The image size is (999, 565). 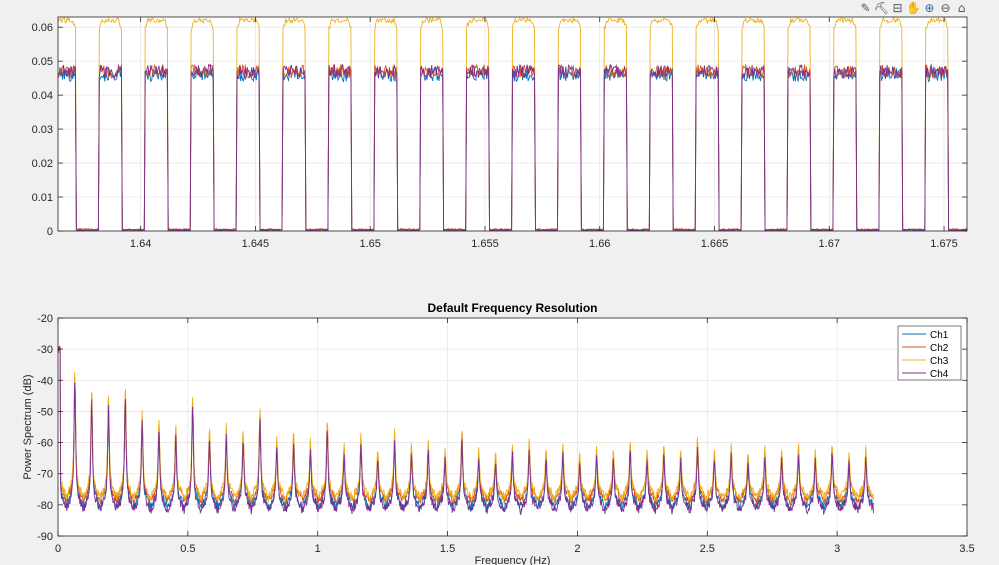 What do you see at coordinates (961, 7) in the screenshot?
I see `home-icon: ⌂` at bounding box center [961, 7].